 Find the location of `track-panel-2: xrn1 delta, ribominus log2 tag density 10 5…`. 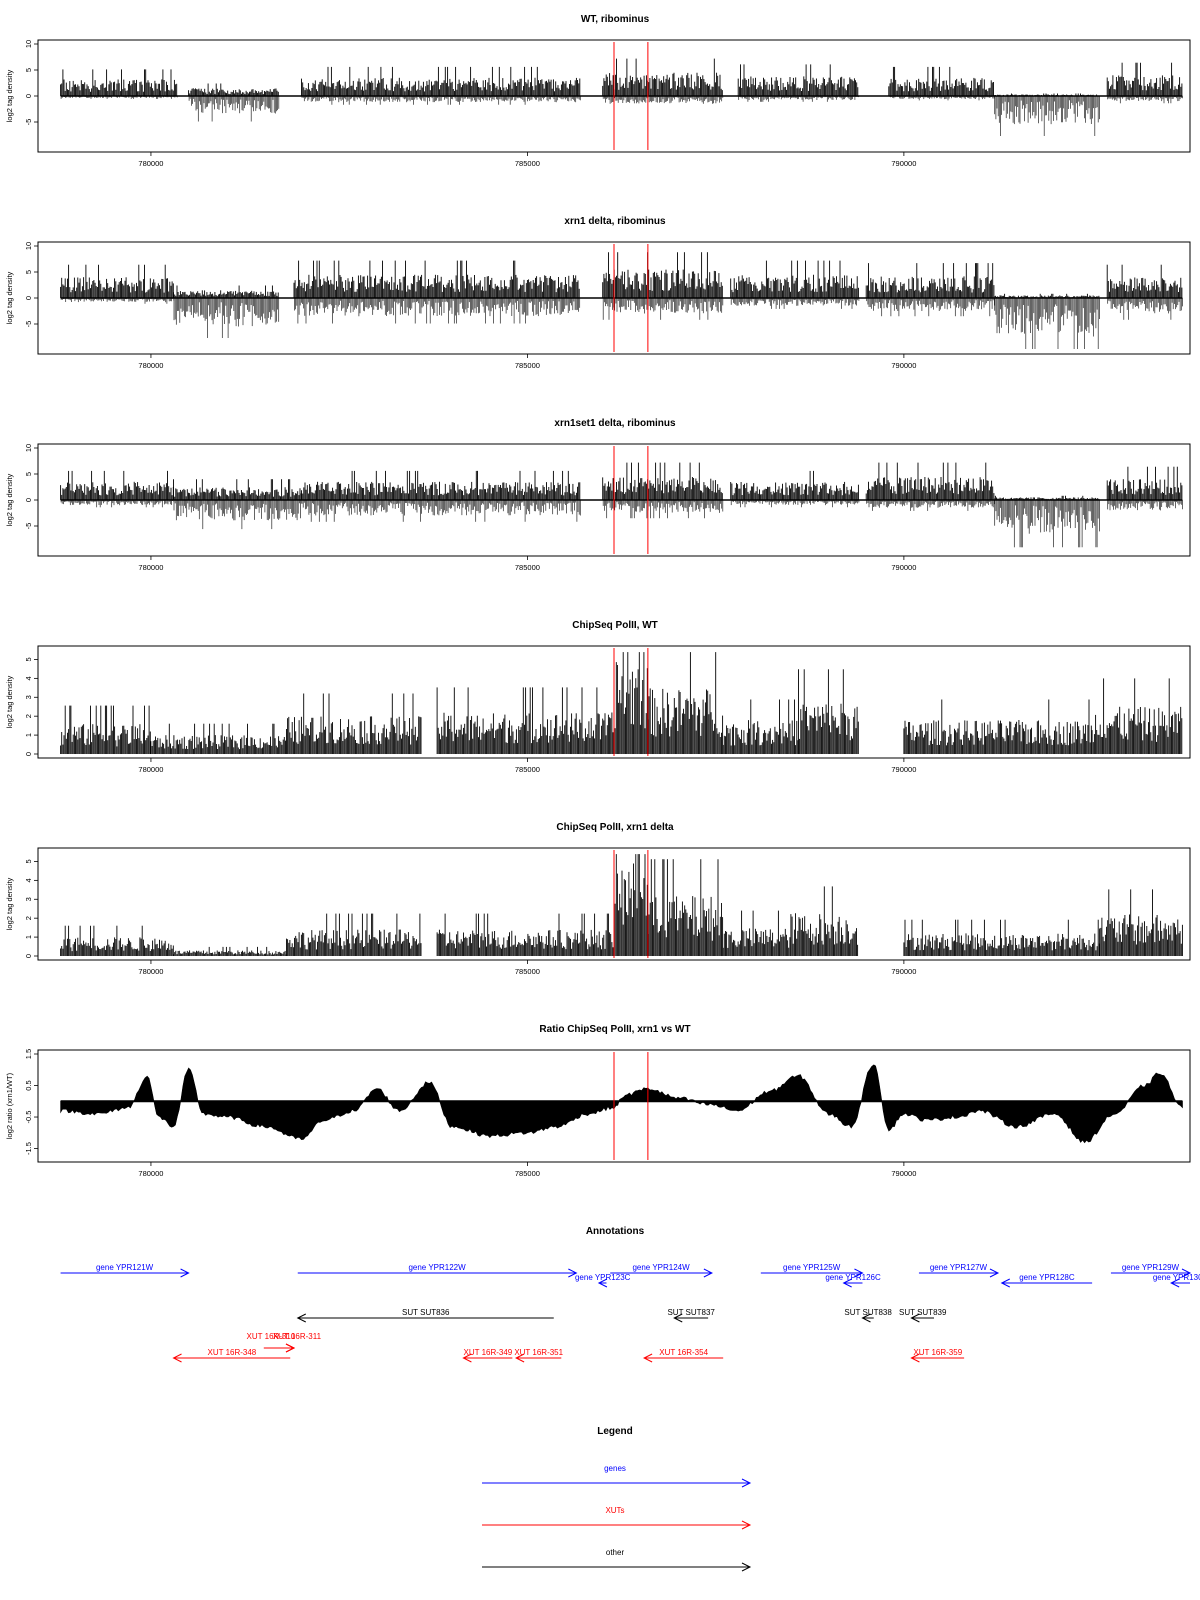

track-panel-2: xrn1 delta, ribominus log2 tag density 10 5… is located at coordinates (598, 293).